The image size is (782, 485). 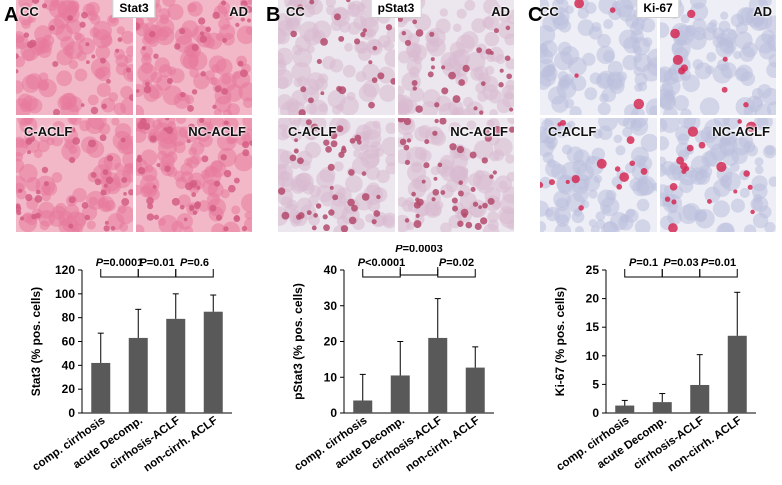 I want to click on y-tick-label: 5, so click(x=595, y=384).